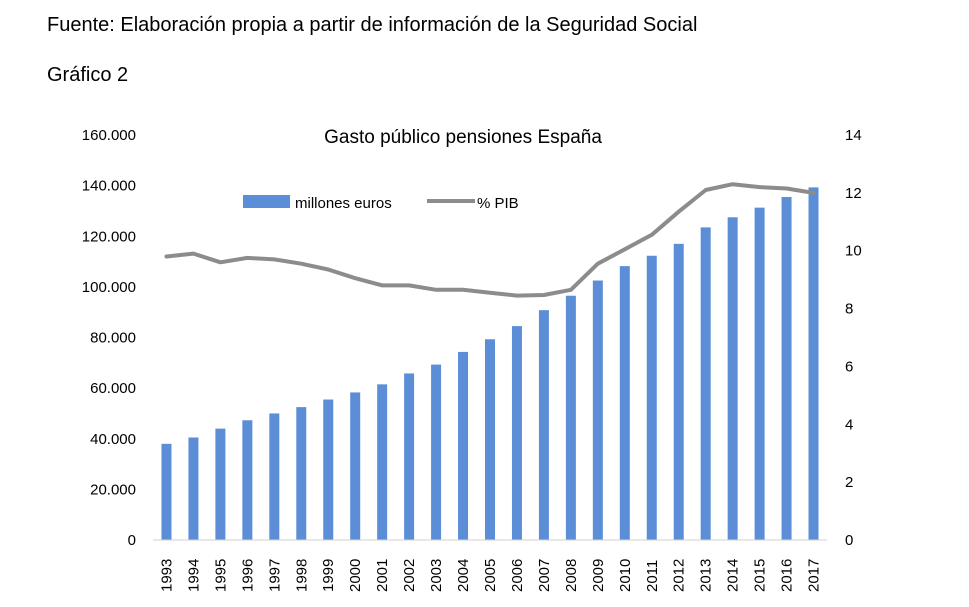  I want to click on line-series, so click(490, 240).